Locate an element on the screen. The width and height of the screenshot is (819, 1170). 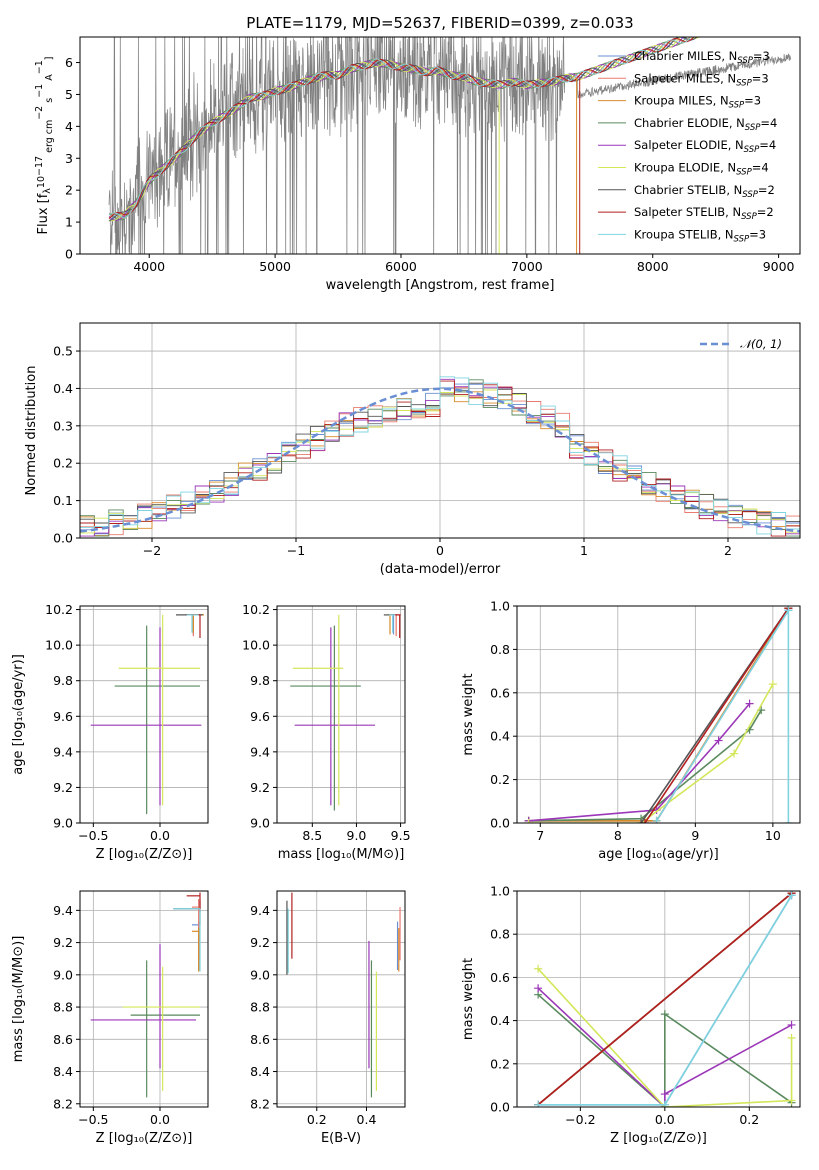
series-kroupa-miles is located at coordinates (658, 714).